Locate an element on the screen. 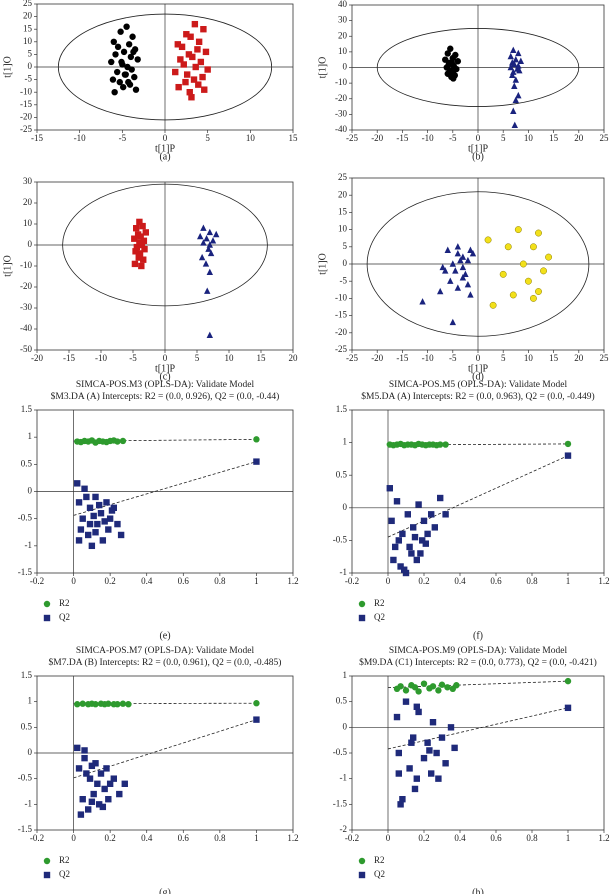 The image size is (610, 894). panel-label: (a) is located at coordinates (164, 156).